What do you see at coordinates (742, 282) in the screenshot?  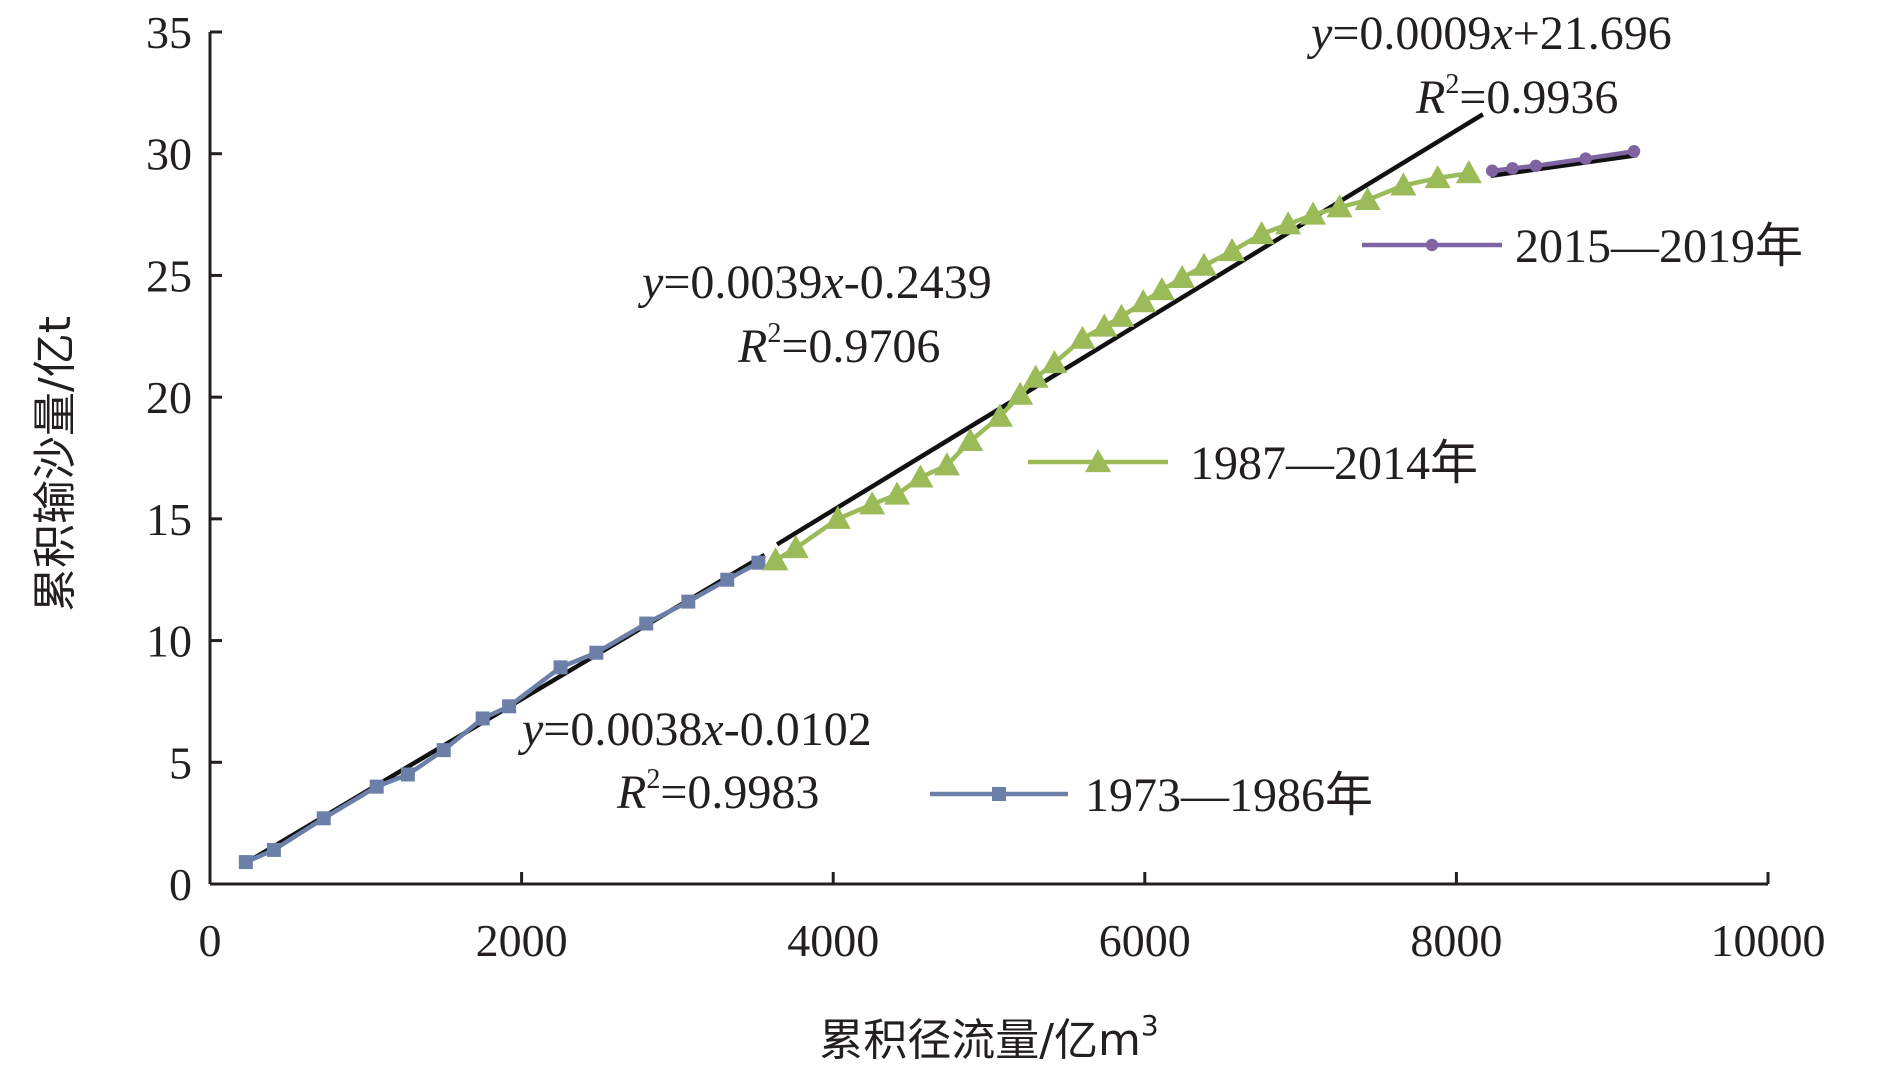 I see `eq-slope: =0.0039` at bounding box center [742, 282].